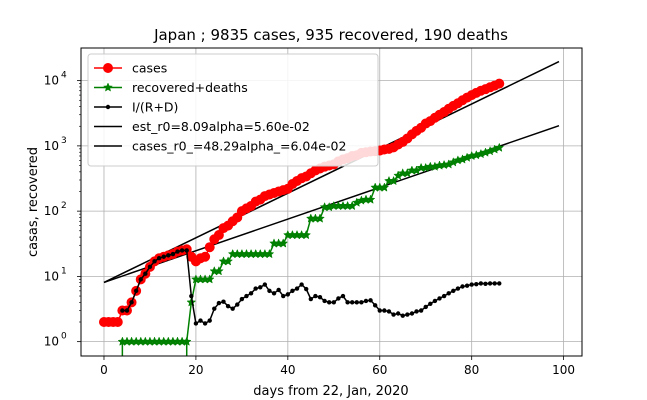 Image resolution: width=647 pixels, height=400 pixels. Describe the element at coordinates (64, 337) in the screenshot. I see `y-tick-exponent: 0` at that location.